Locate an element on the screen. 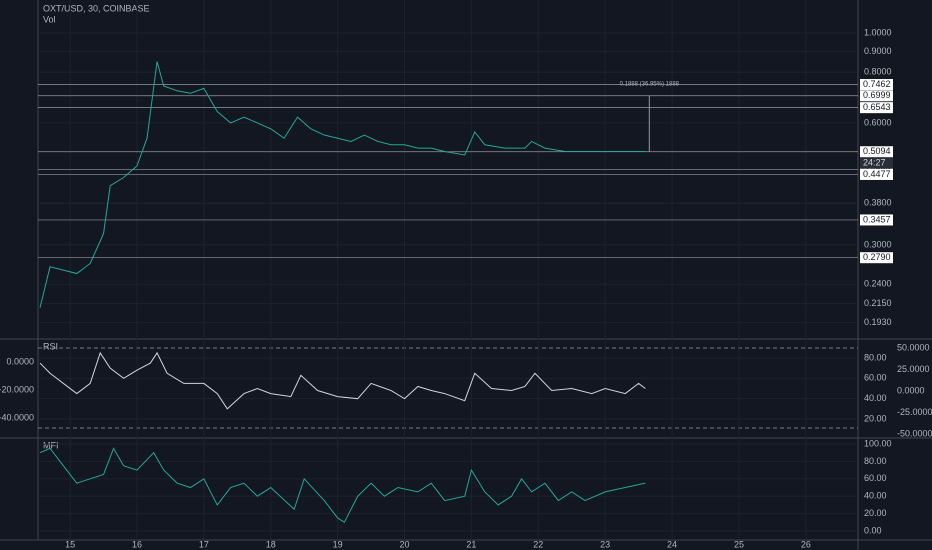  price-label: 0.6999 is located at coordinates (877, 95).